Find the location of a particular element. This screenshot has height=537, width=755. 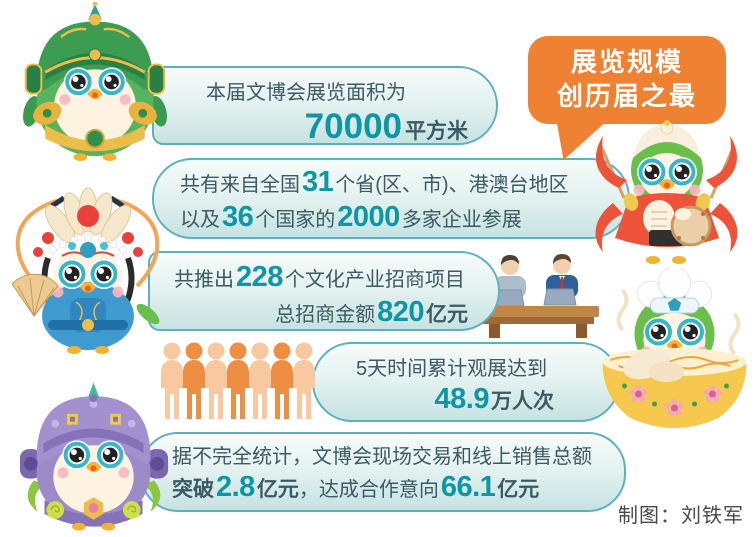

banner-participants: 共有来自全国 31 个省(区、市)、港澳台地区 以及 36 个国家的 2000 多家企业参展 is located at coordinates (391, 198).